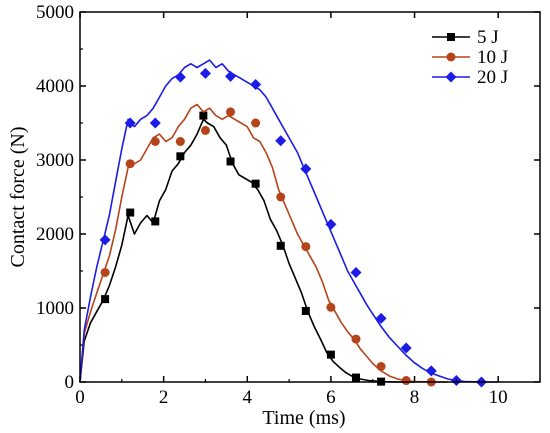 The image size is (550, 433). I want to click on x-tick-label: 6, so click(331, 397).